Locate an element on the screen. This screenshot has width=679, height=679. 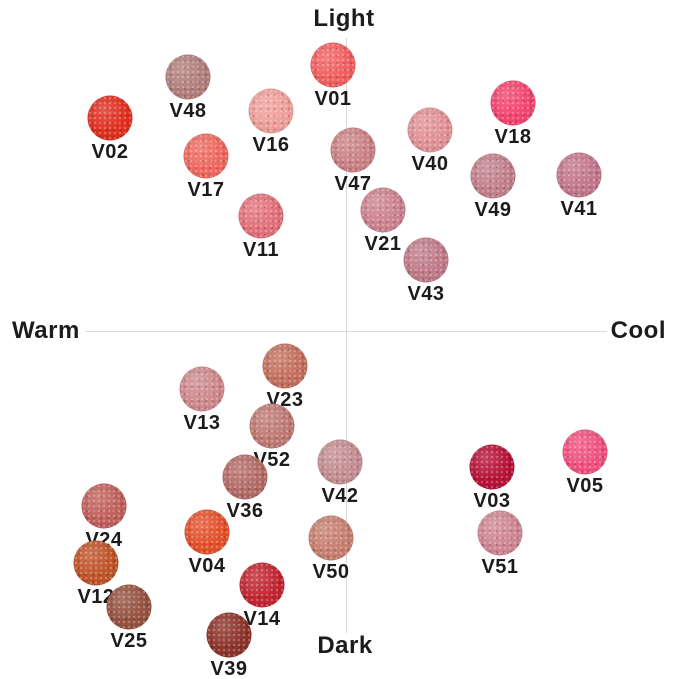
shade-label: V49 is located at coordinates (493, 210).